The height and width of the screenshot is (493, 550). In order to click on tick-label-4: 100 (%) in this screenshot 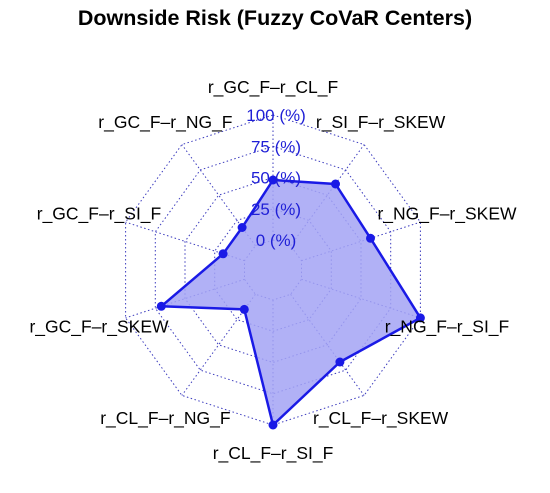, I will do `click(276, 115)`.